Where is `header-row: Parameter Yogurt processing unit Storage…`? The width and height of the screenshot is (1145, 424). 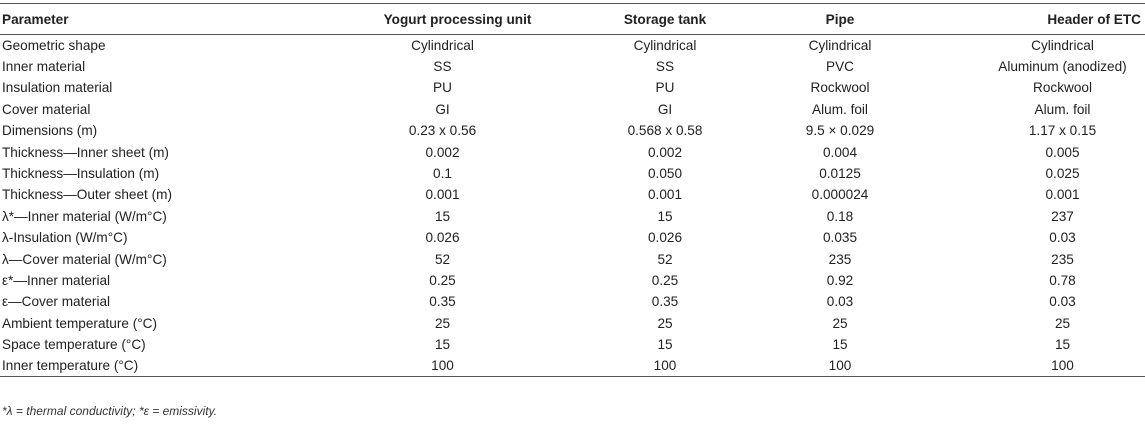 header-row: Parameter Yogurt processing unit Storage… is located at coordinates (572, 19).